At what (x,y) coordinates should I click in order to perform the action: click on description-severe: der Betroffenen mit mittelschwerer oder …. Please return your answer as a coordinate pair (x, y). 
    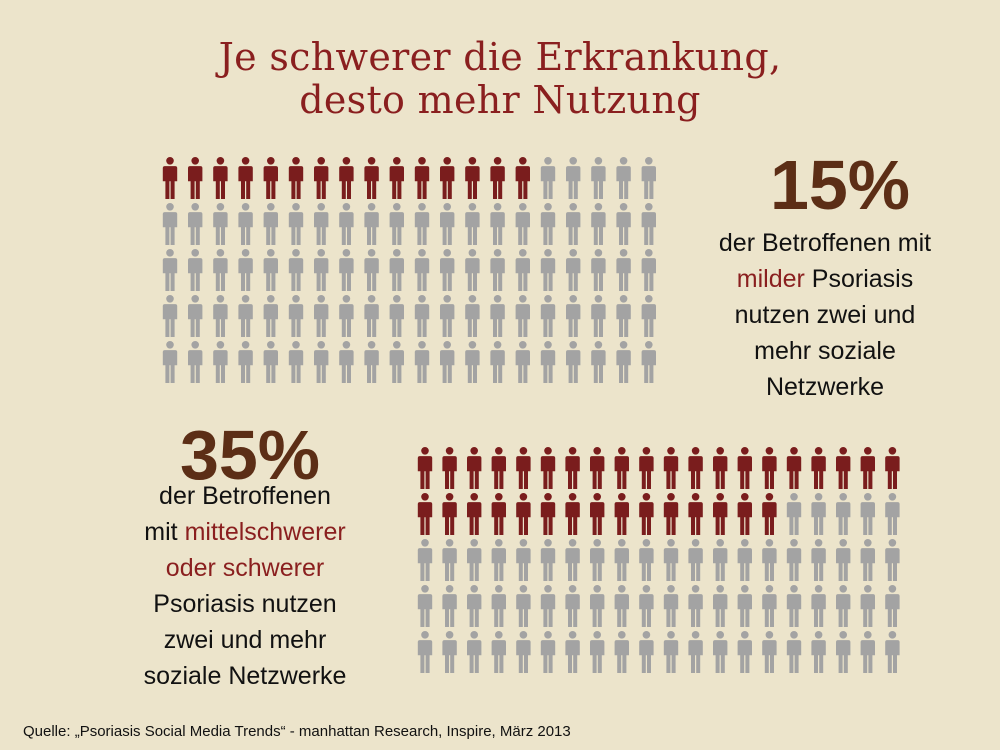
    Looking at the image, I should click on (245, 586).